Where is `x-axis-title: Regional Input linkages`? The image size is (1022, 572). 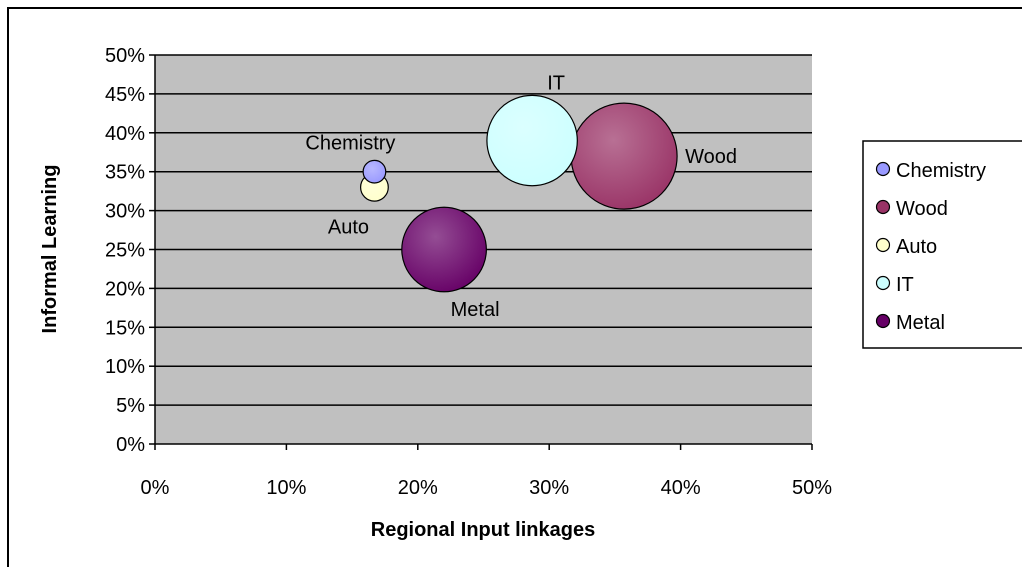 x-axis-title: Regional Input linkages is located at coordinates (483, 530).